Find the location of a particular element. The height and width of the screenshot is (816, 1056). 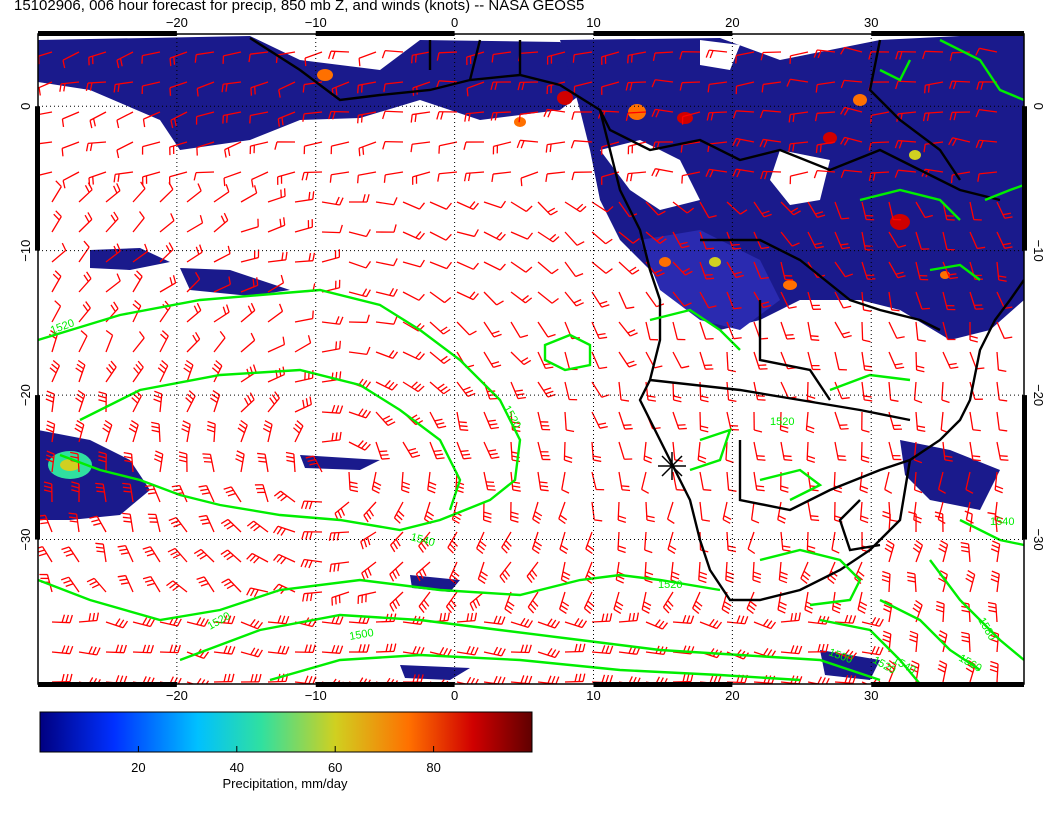

frame-bar-left is located at coordinates (37, 178).